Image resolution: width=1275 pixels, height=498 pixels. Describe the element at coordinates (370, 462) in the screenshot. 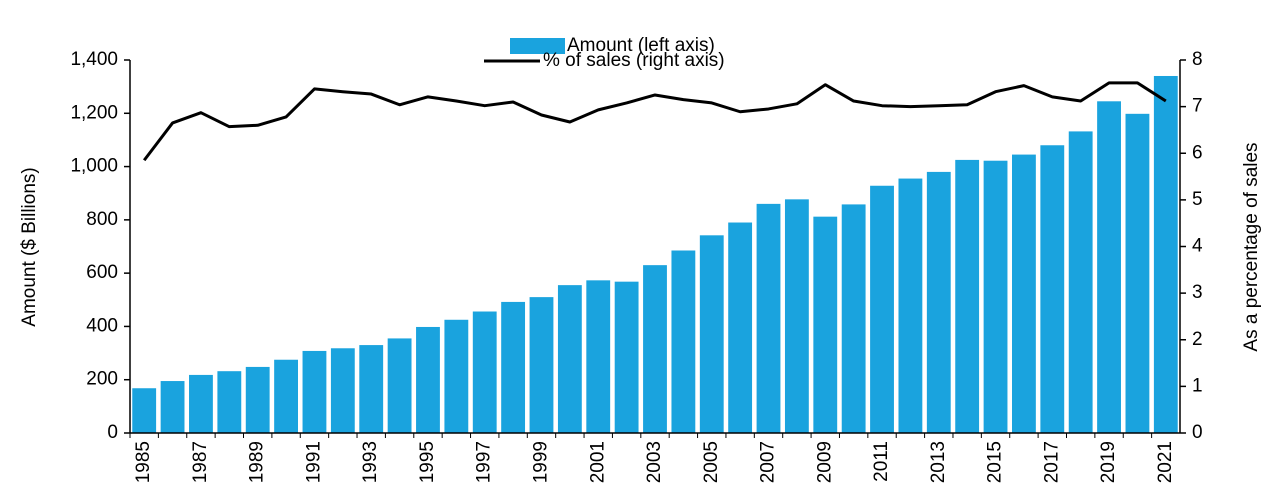

I see `x-tick-label: 1993` at that location.